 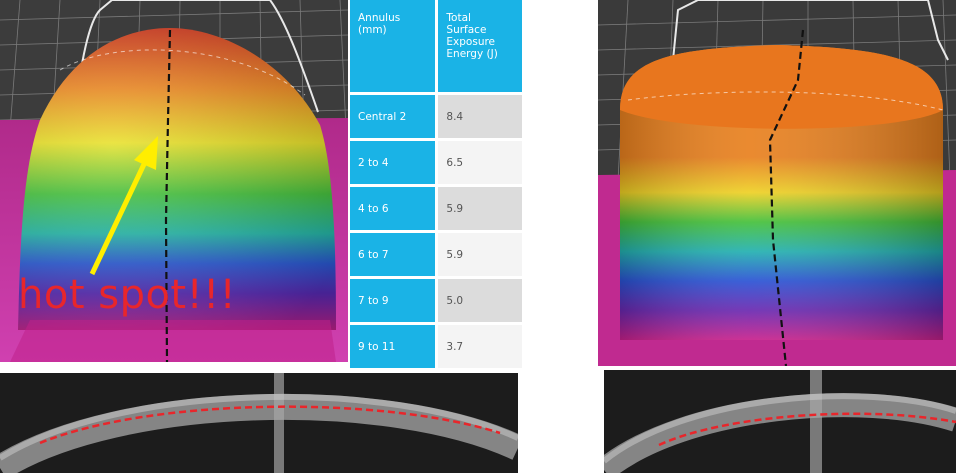 I want to click on energy-cell: 8.4, so click(x=480, y=118).